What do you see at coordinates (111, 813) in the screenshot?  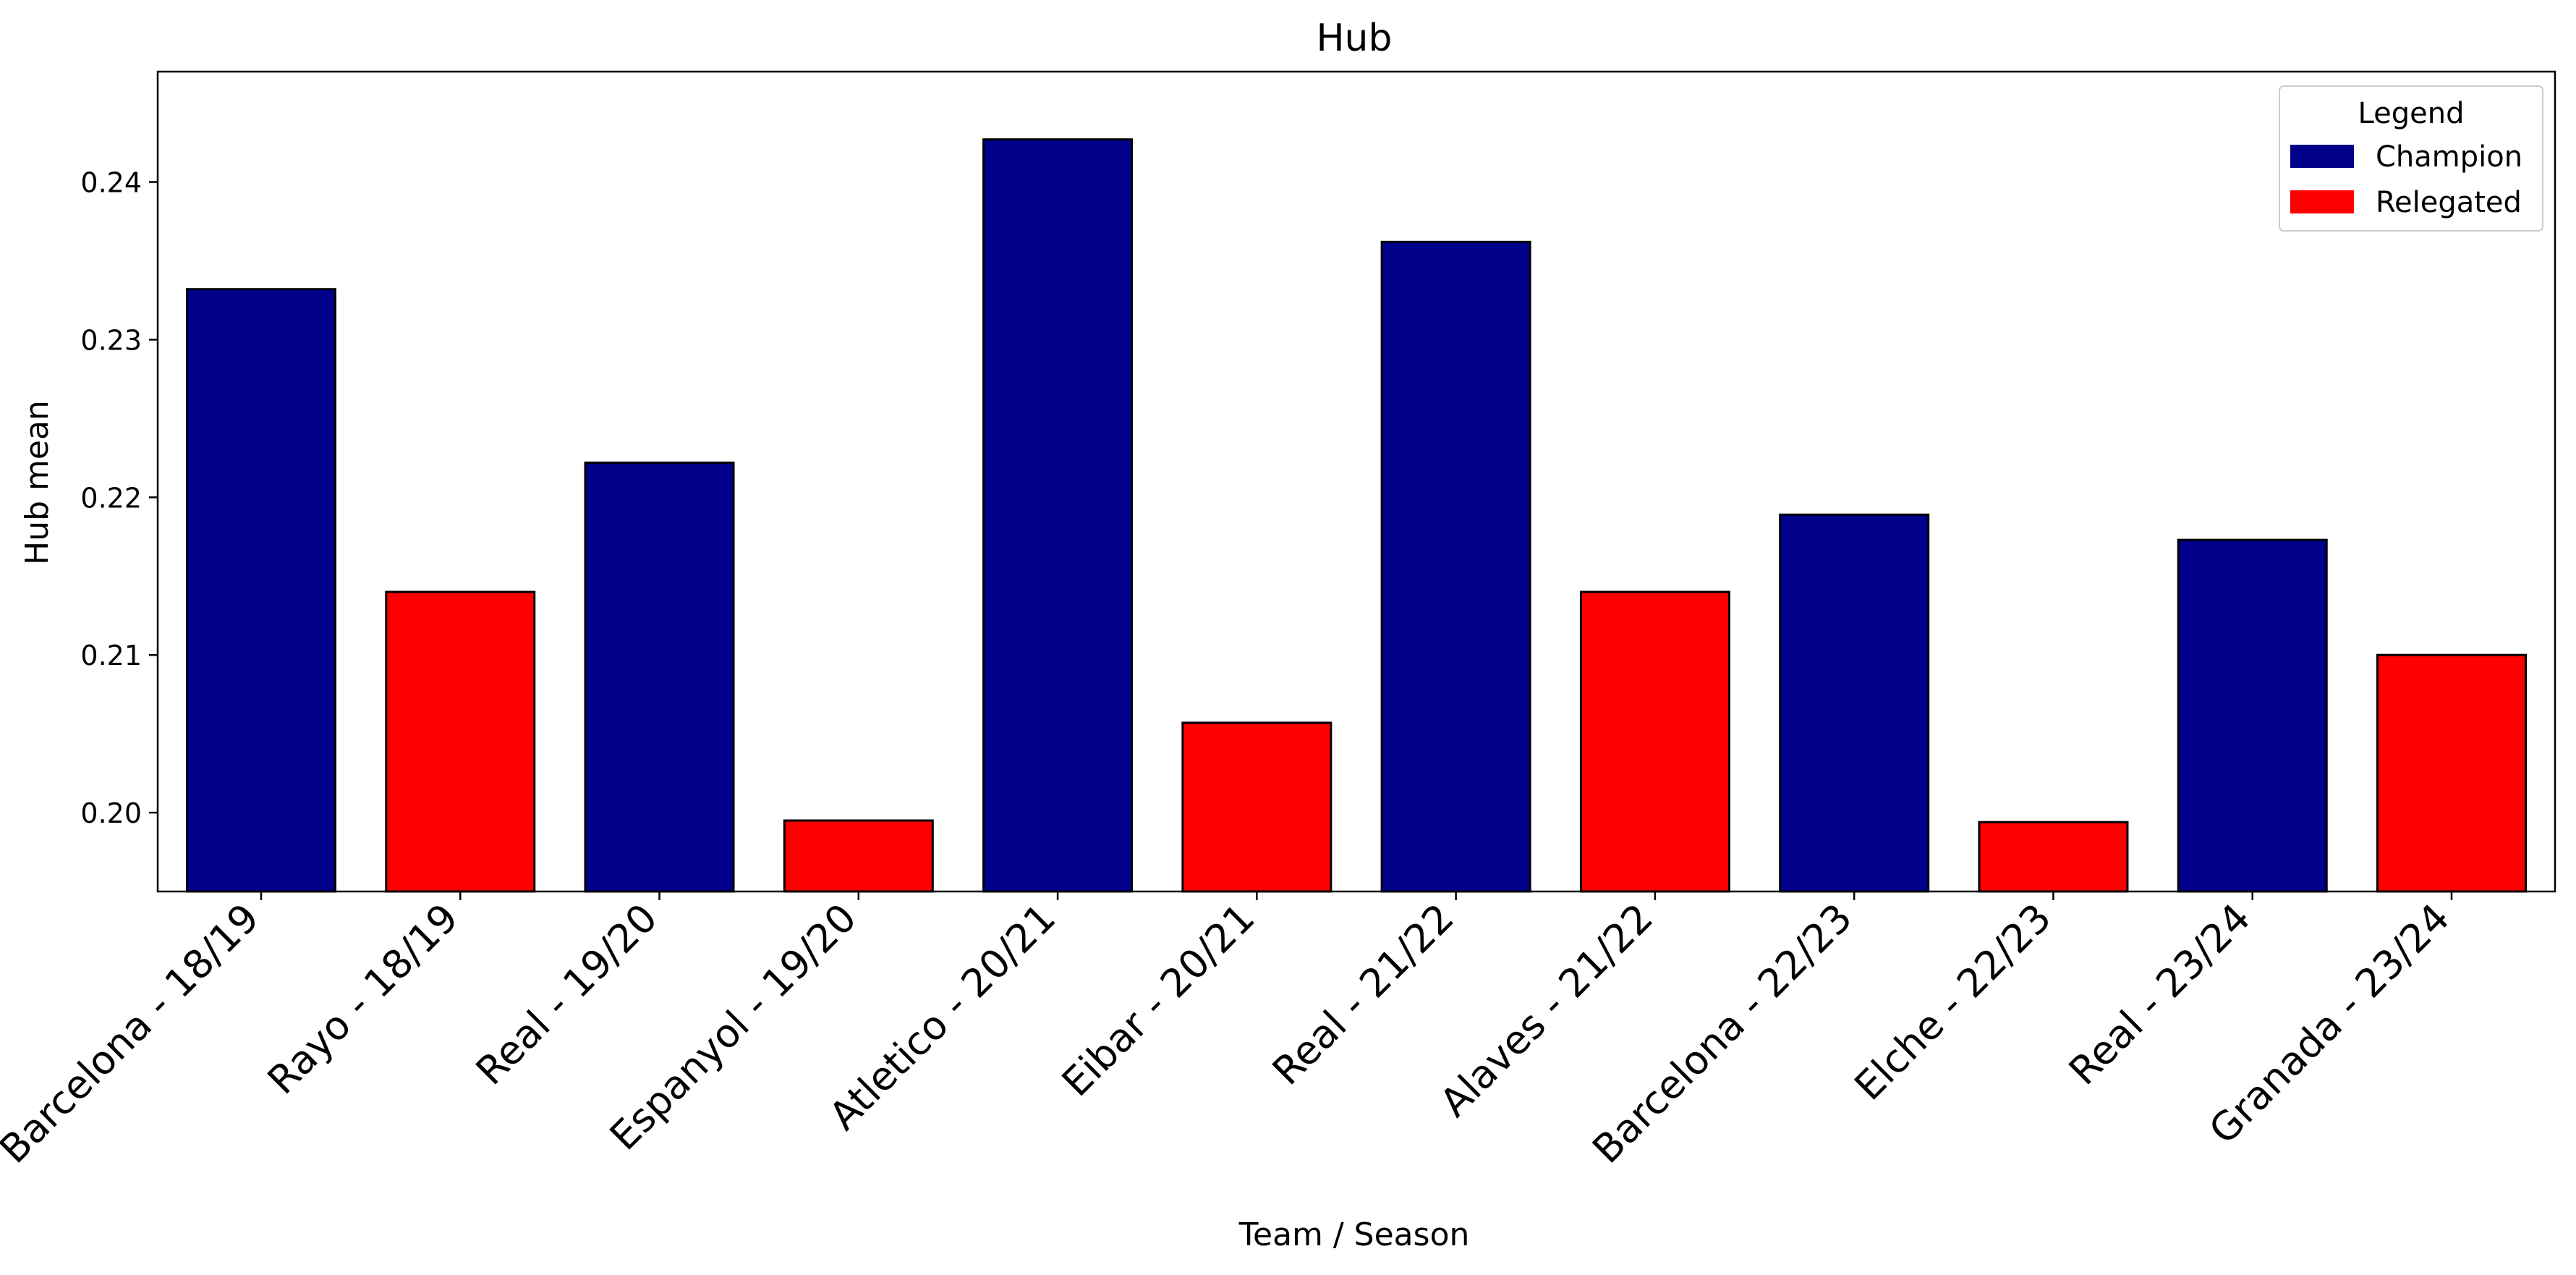 I see `y-tick-label: 0.20` at bounding box center [111, 813].